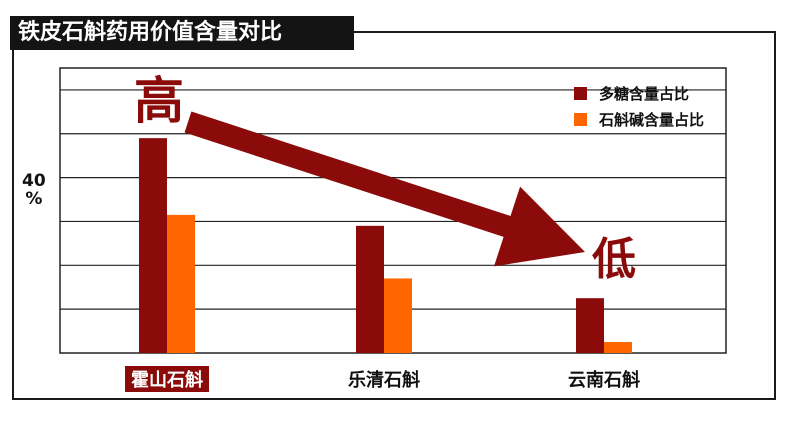 The width and height of the screenshot is (790, 431). Describe the element at coordinates (370, 289) in the screenshot. I see `bar-polysaccharide-yueqing` at that location.